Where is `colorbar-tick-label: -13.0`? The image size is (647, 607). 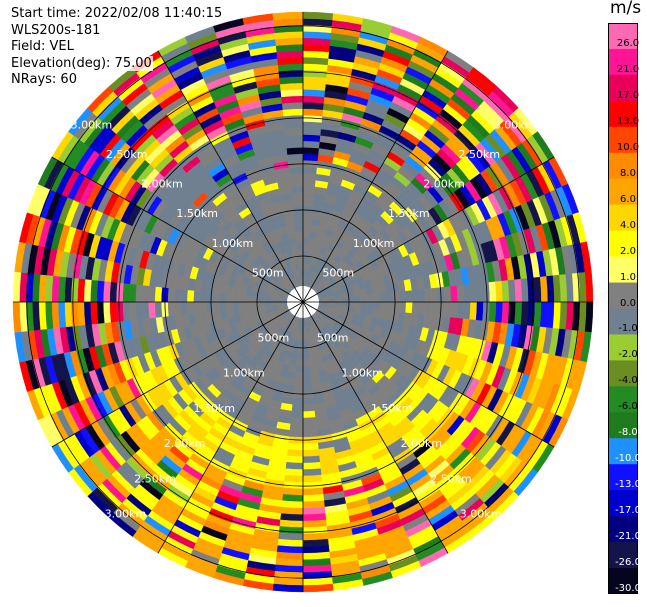 colorbar-tick-label: -13.0 is located at coordinates (628, 485).